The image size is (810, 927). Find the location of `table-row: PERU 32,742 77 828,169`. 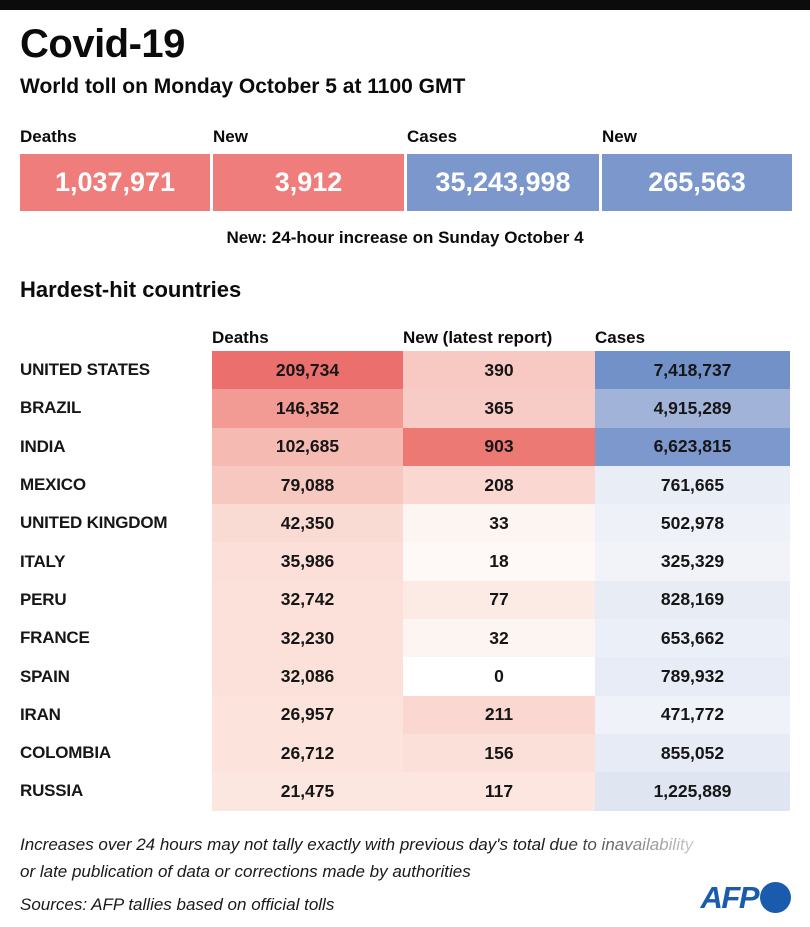

table-row: PERU 32,742 77 828,169 is located at coordinates (405, 600).